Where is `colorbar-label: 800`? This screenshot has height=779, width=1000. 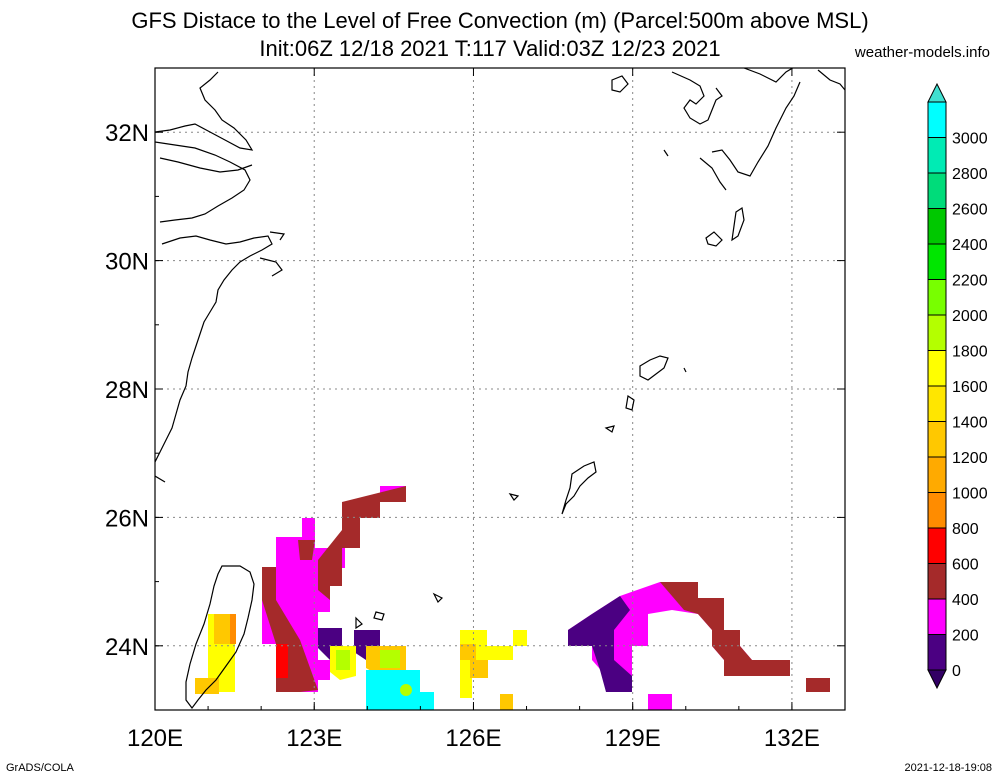 colorbar-label: 800 is located at coordinates (965, 529).